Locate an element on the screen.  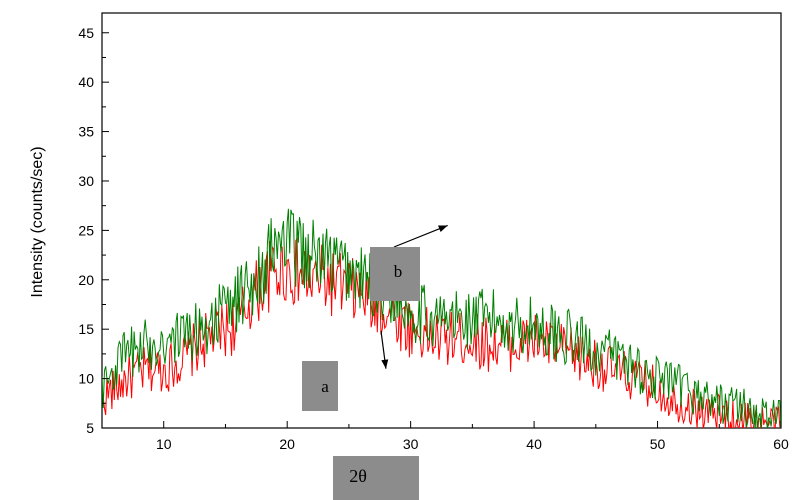
annotation-arrowhead-a is located at coordinates (385, 364).